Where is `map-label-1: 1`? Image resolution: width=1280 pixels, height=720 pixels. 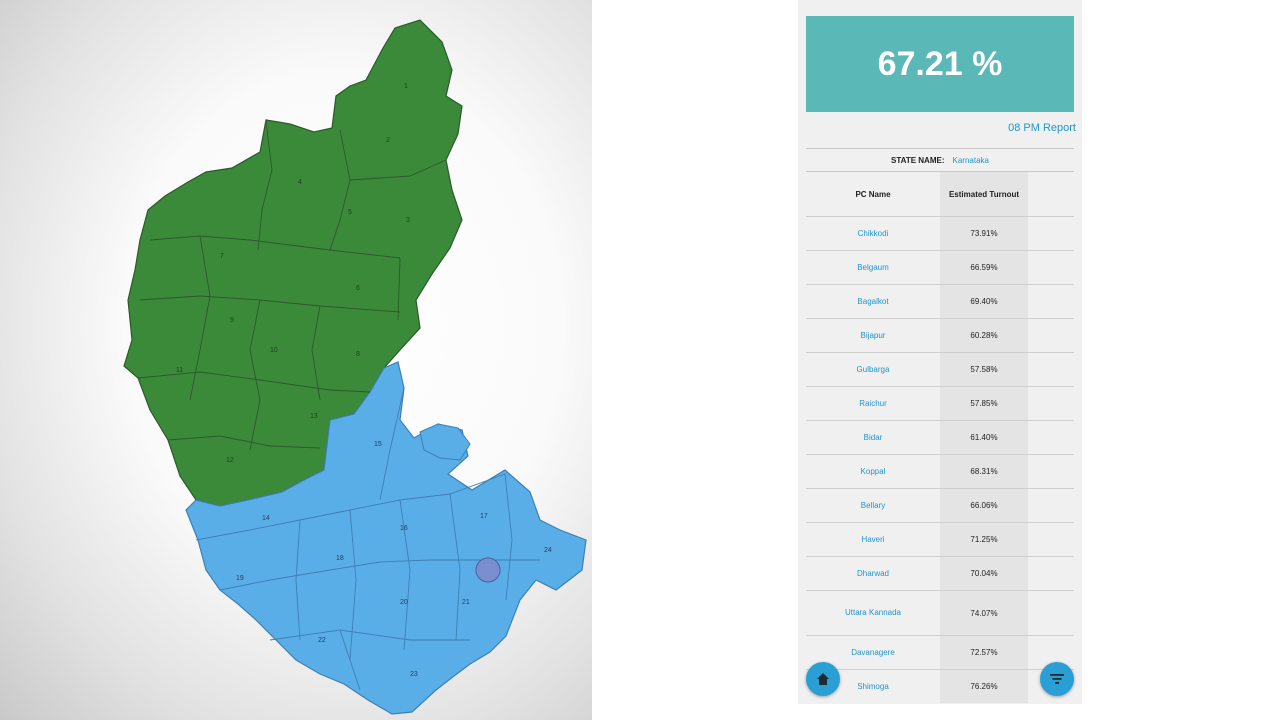 map-label-1: 1 is located at coordinates (406, 86).